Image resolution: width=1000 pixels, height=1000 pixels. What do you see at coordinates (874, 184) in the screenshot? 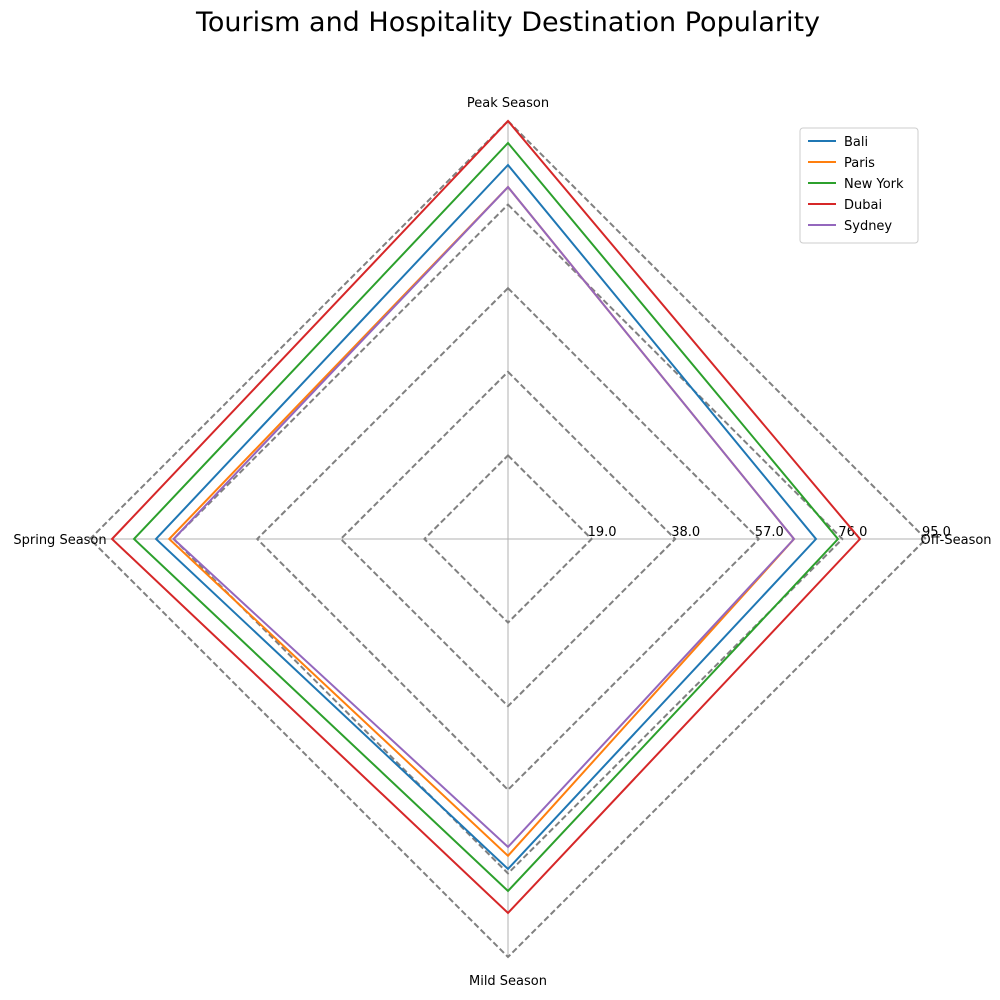
I see `legend-label: New York` at bounding box center [874, 184].